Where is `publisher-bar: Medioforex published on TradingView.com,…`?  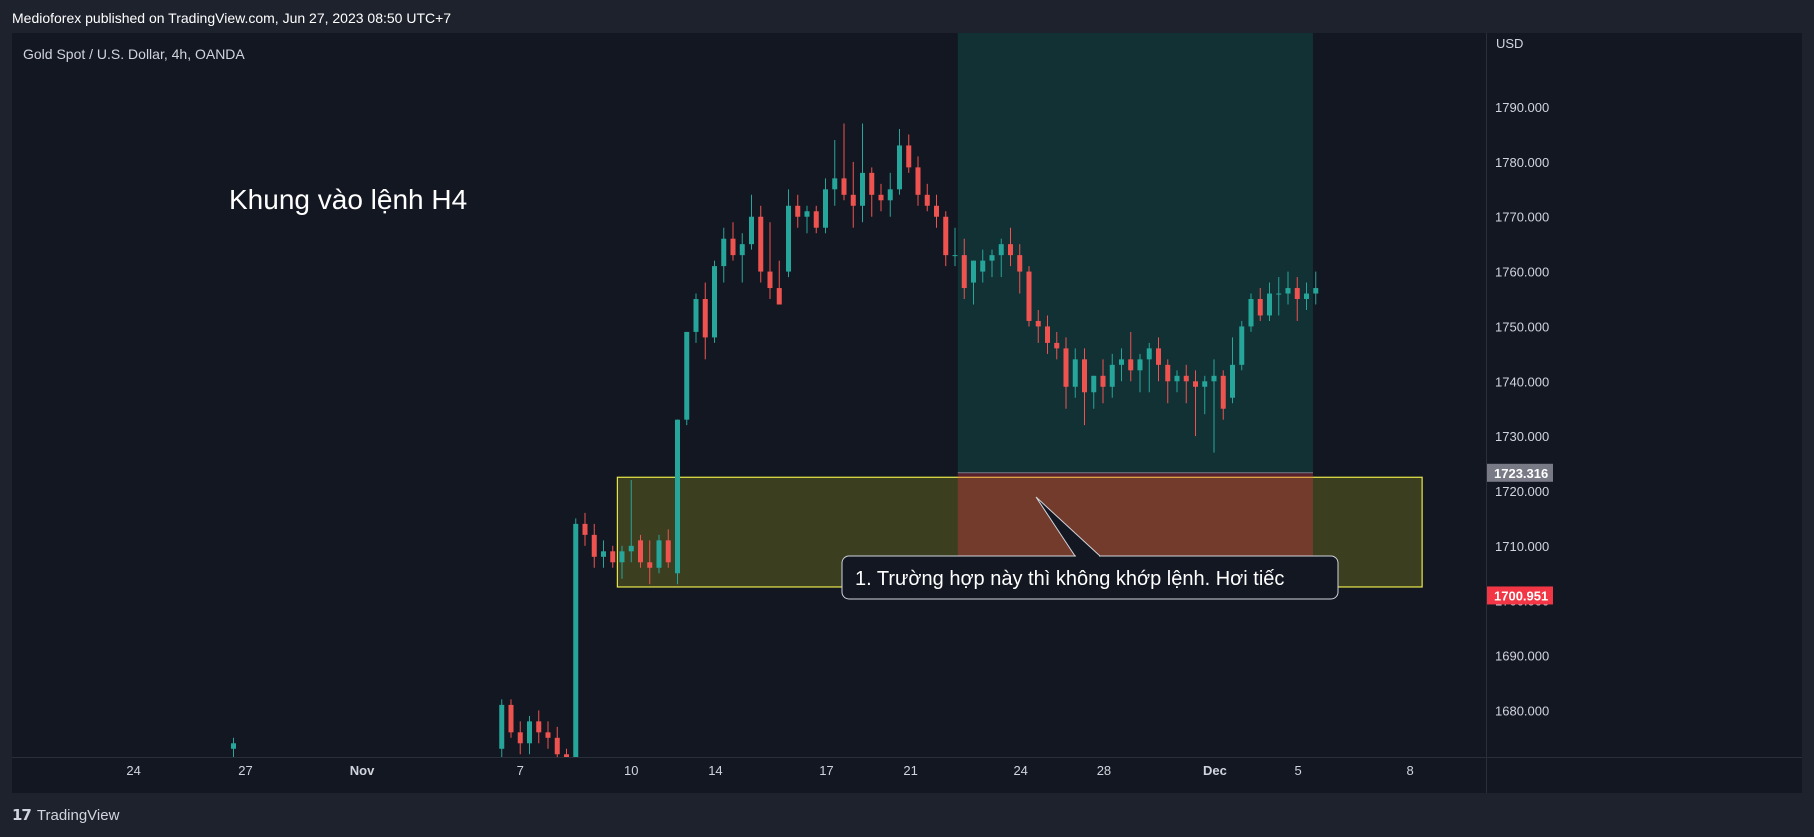 publisher-bar: Medioforex published on TradingView.com,… is located at coordinates (907, 16).